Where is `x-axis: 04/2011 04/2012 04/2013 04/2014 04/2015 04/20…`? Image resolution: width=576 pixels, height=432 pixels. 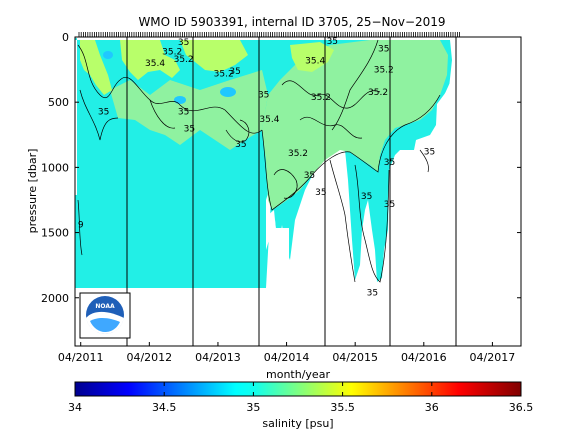
x-axis: 04/2011 04/2012 04/2013 04/2014 04/2015 04/20… is located at coordinates (286, 353).